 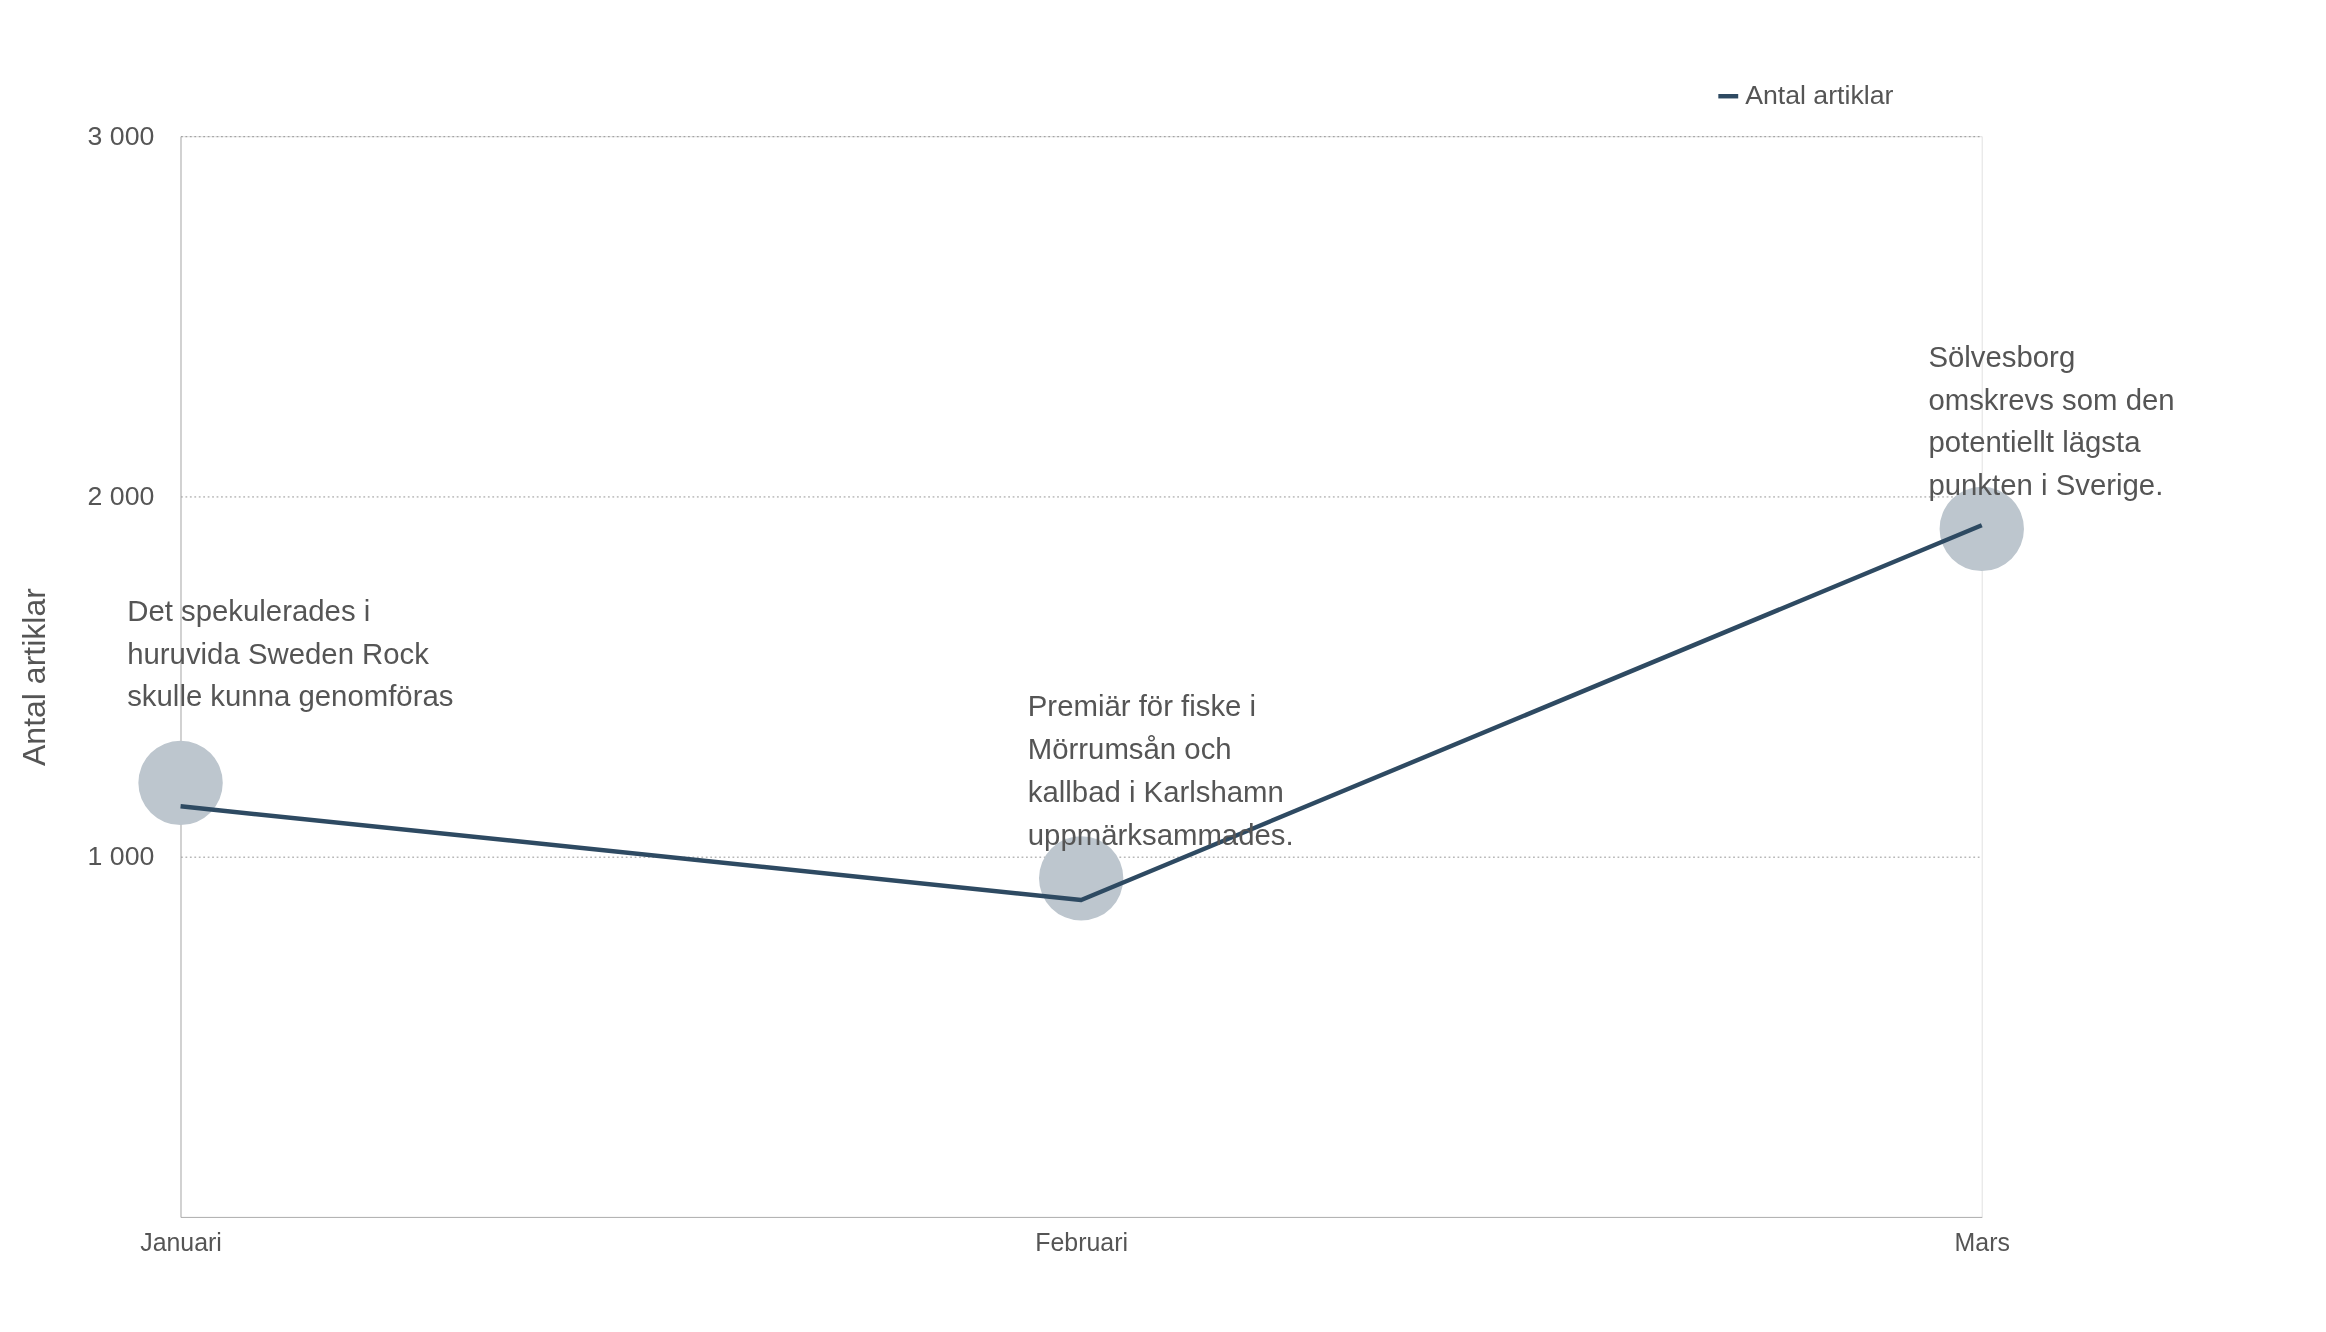 What do you see at coordinates (2051, 421) in the screenshot?
I see `annotation: Sölvesborg omskrevs som den potentiellt lägsta punkten i Sverige.` at bounding box center [2051, 421].